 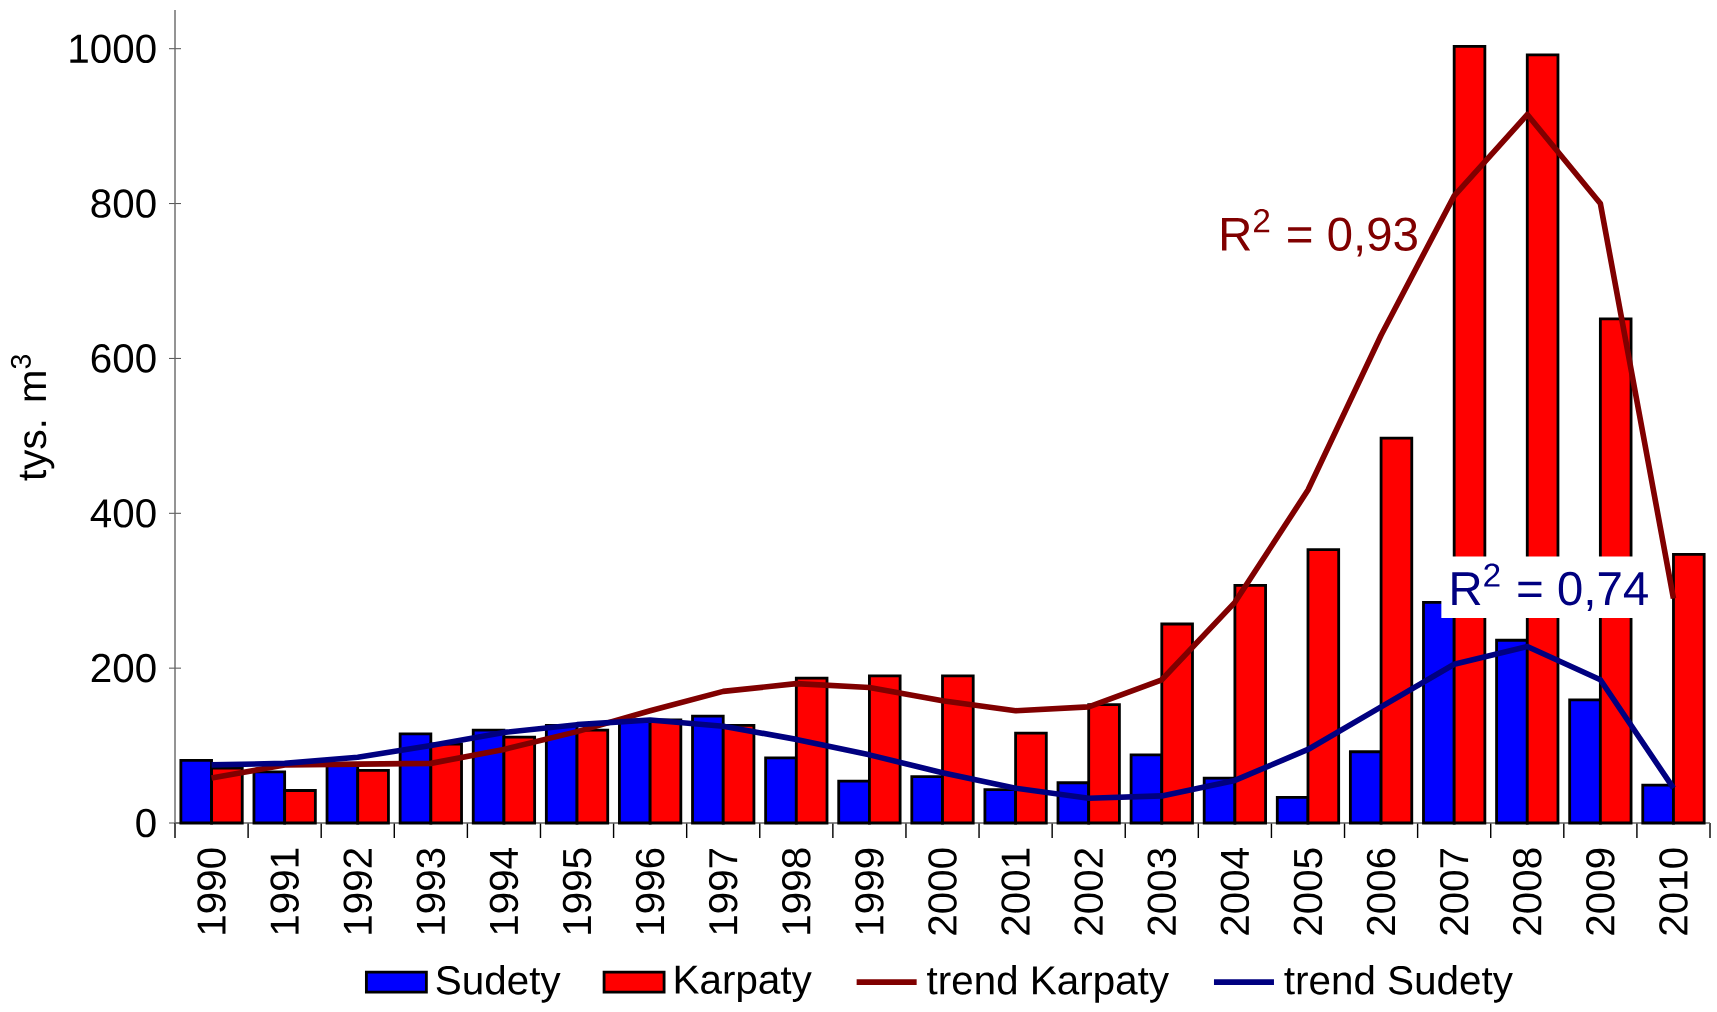 What do you see at coordinates (431, 891) in the screenshot?
I see `x-tick-label: 1993` at bounding box center [431, 891].